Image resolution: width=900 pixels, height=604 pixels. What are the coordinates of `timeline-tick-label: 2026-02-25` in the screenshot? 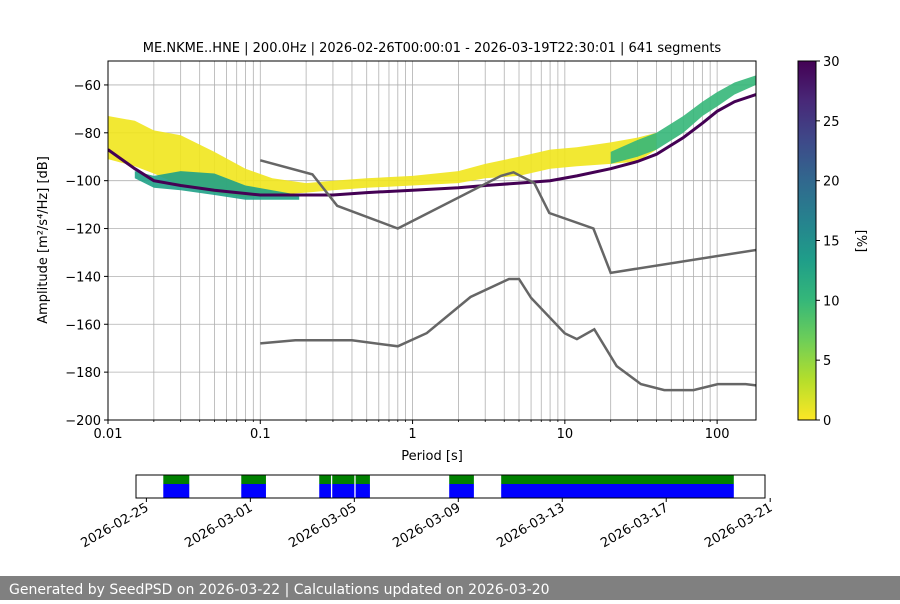 It's located at (114, 525).